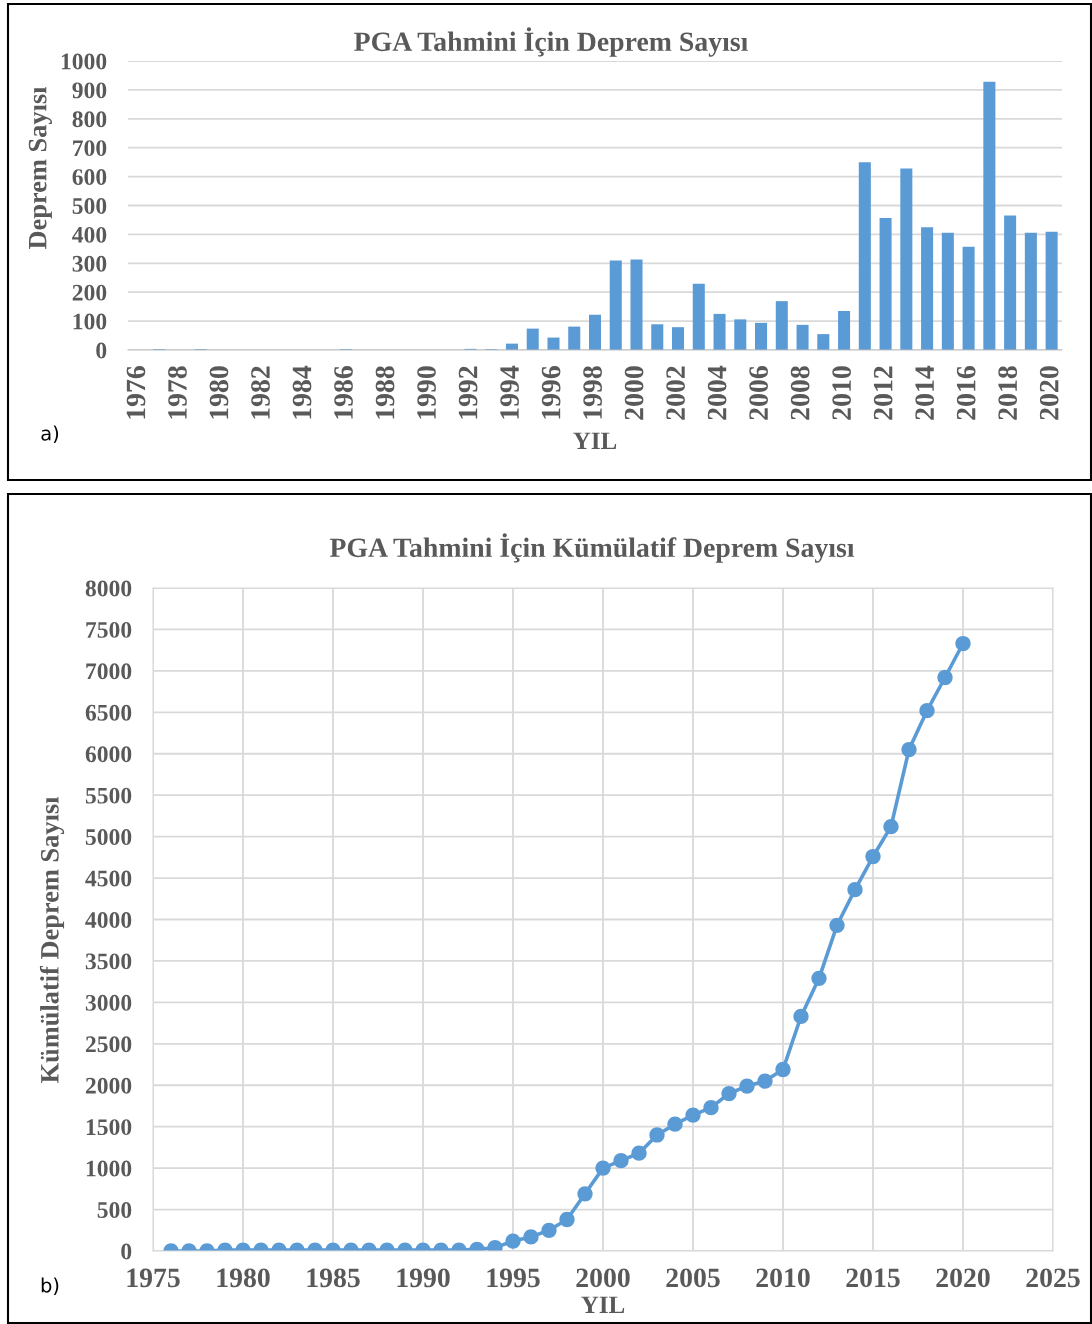 The image size is (1092, 1324). What do you see at coordinates (136, 392) in the screenshot?
I see `x-tick-label: 1976` at bounding box center [136, 392].